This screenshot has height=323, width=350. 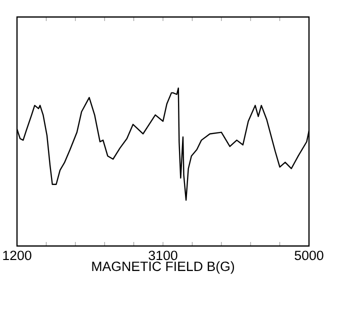 What do you see at coordinates (309, 255) in the screenshot?
I see `x-tick-label: 5000` at bounding box center [309, 255].